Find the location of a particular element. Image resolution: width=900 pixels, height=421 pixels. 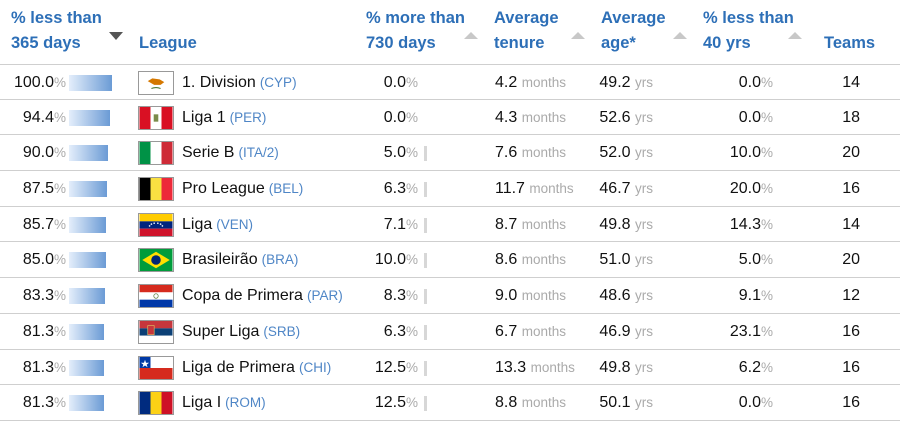

less-365-number: 85.7 is located at coordinates (38, 224).